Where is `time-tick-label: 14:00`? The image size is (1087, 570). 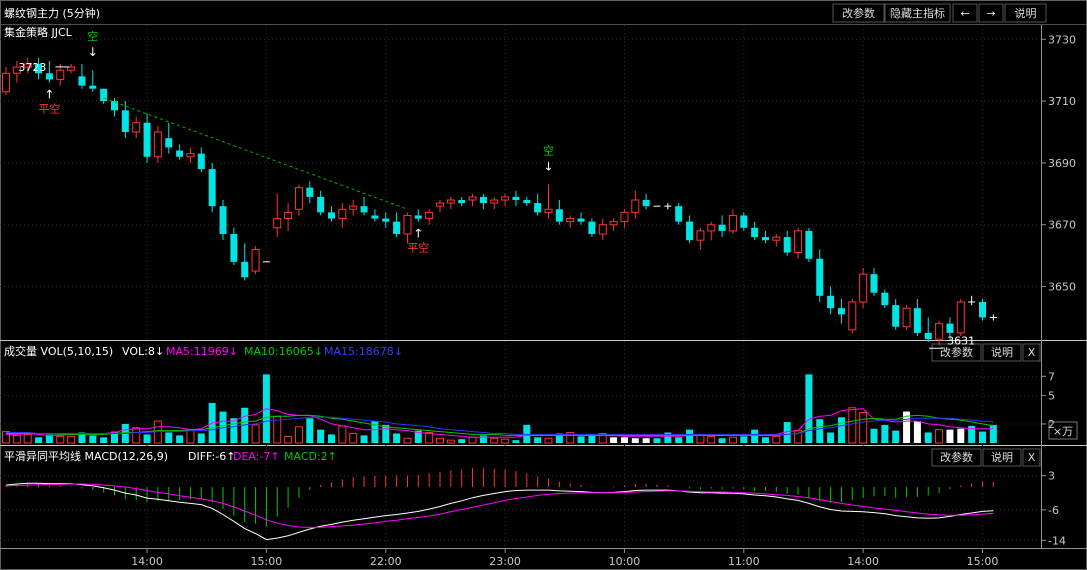 time-tick-label: 14:00 is located at coordinates (147, 561).